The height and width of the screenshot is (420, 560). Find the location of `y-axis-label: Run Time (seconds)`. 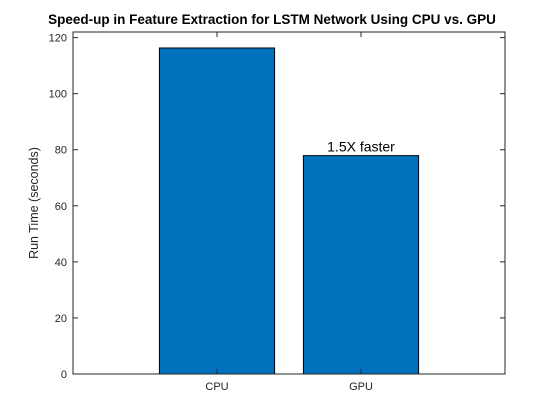

y-axis-label: Run Time (seconds) is located at coordinates (34, 203).